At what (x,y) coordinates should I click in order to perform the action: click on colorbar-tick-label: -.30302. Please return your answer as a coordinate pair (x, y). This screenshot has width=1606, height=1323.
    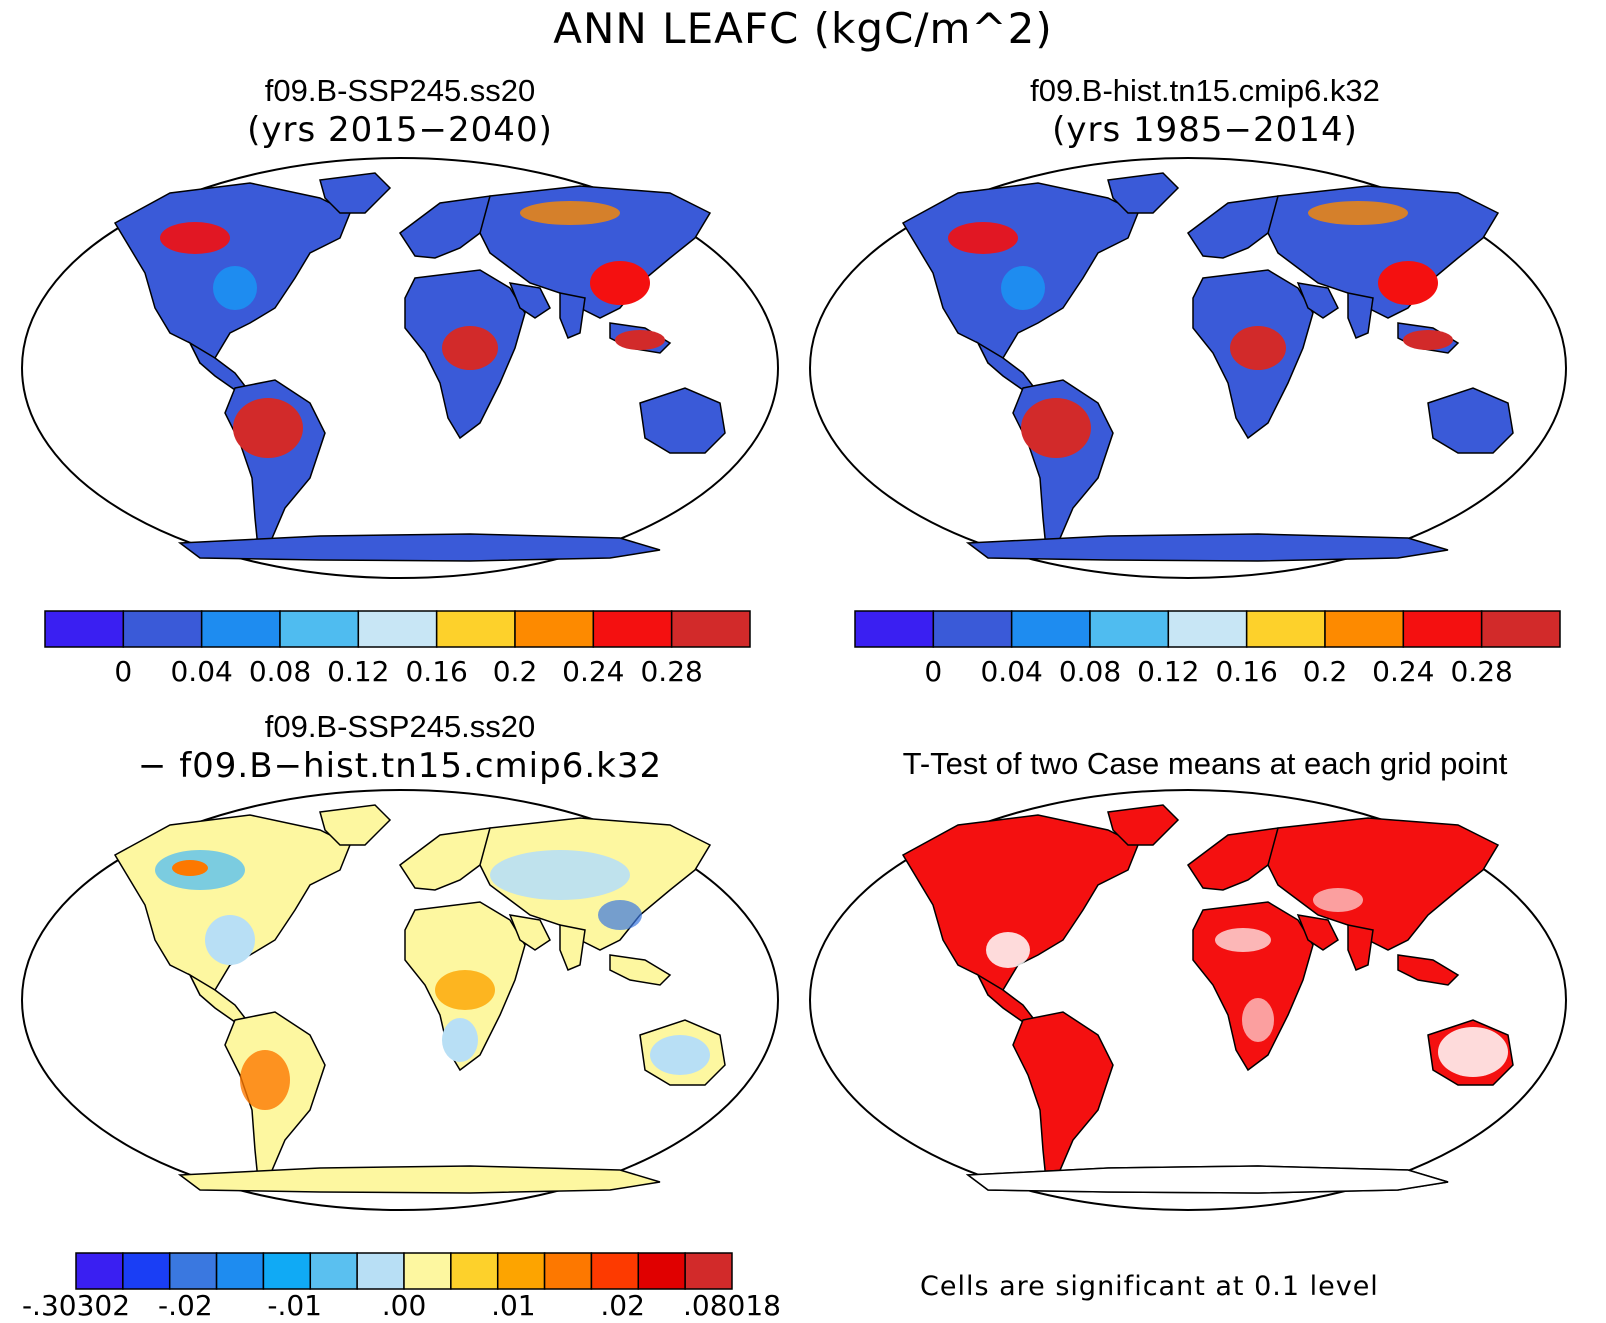
    Looking at the image, I should click on (76, 1305).